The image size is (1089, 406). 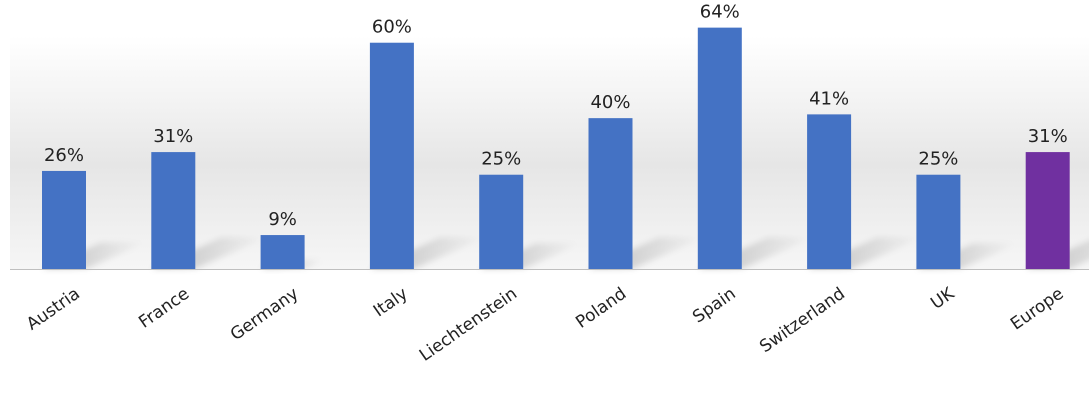 What do you see at coordinates (938, 159) in the screenshot?
I see `value-label-uk: 25%` at bounding box center [938, 159].